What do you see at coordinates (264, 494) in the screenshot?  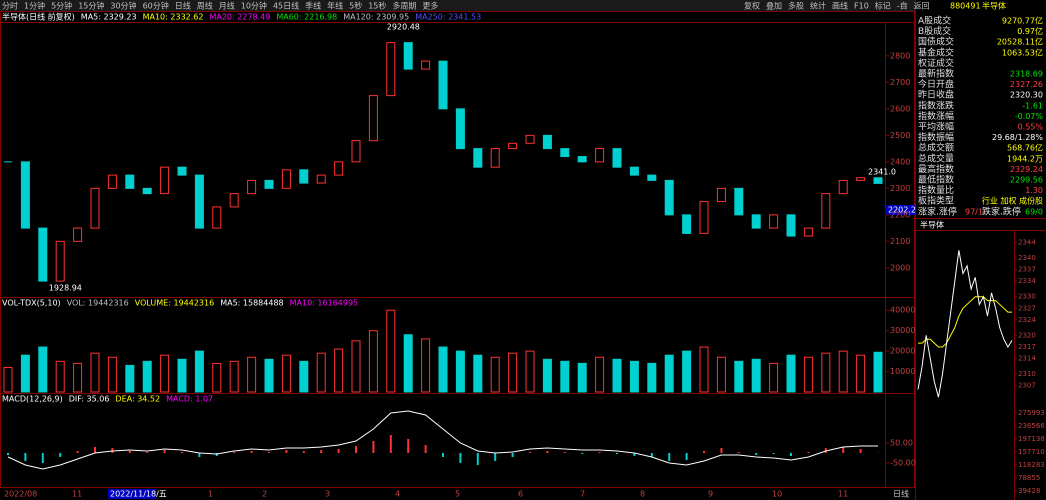 I see `date-label: 2` at bounding box center [264, 494].